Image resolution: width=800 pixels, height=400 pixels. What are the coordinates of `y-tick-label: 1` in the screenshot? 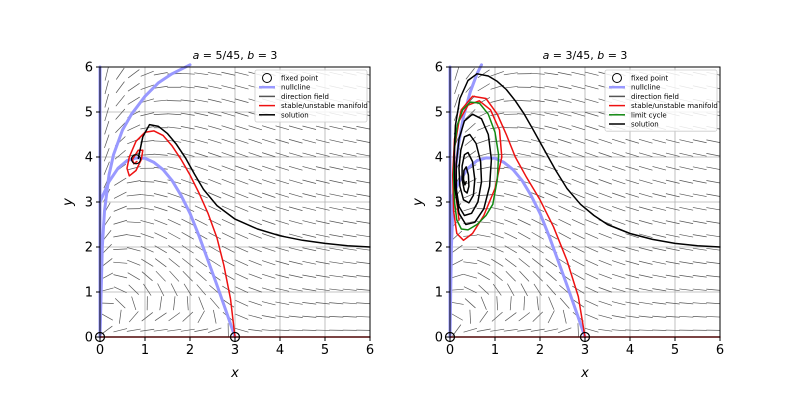 It's located at (89, 293).